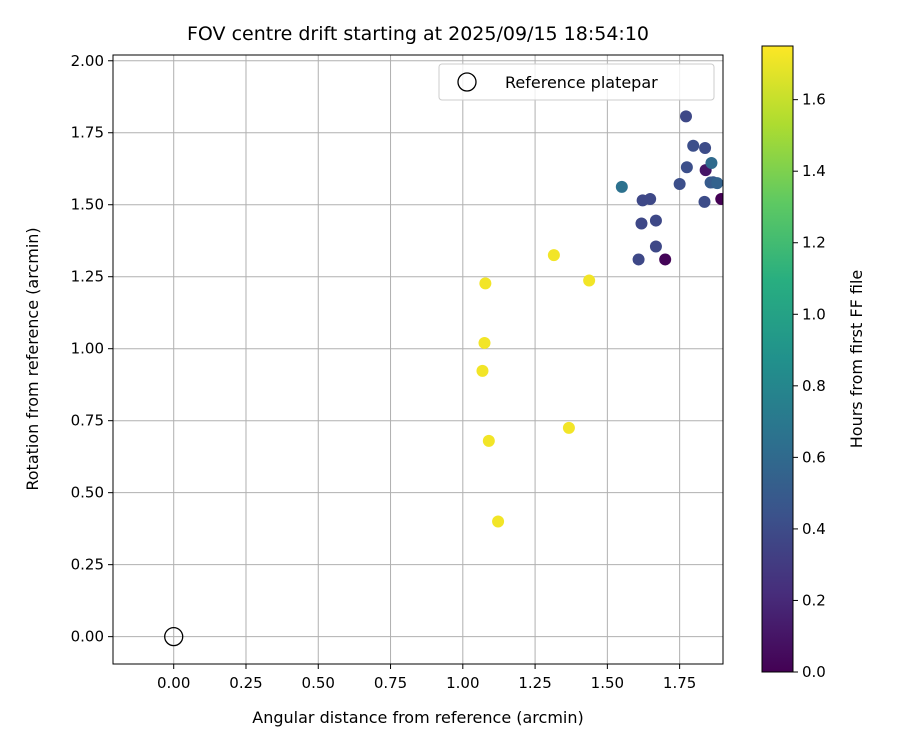 This screenshot has width=900, height=750. Describe the element at coordinates (679, 683) in the screenshot. I see `x-tick-label: 1.75` at that location.